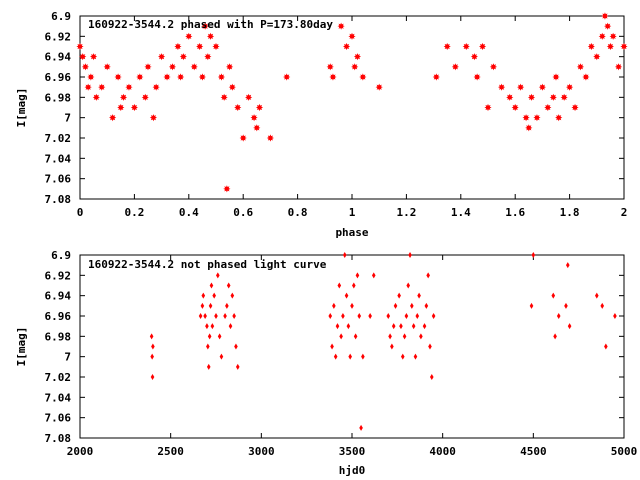 The width and height of the screenshot is (640, 480). What do you see at coordinates (134, 212) in the screenshot?
I see `x-tick-label: 0.2` at bounding box center [134, 212].